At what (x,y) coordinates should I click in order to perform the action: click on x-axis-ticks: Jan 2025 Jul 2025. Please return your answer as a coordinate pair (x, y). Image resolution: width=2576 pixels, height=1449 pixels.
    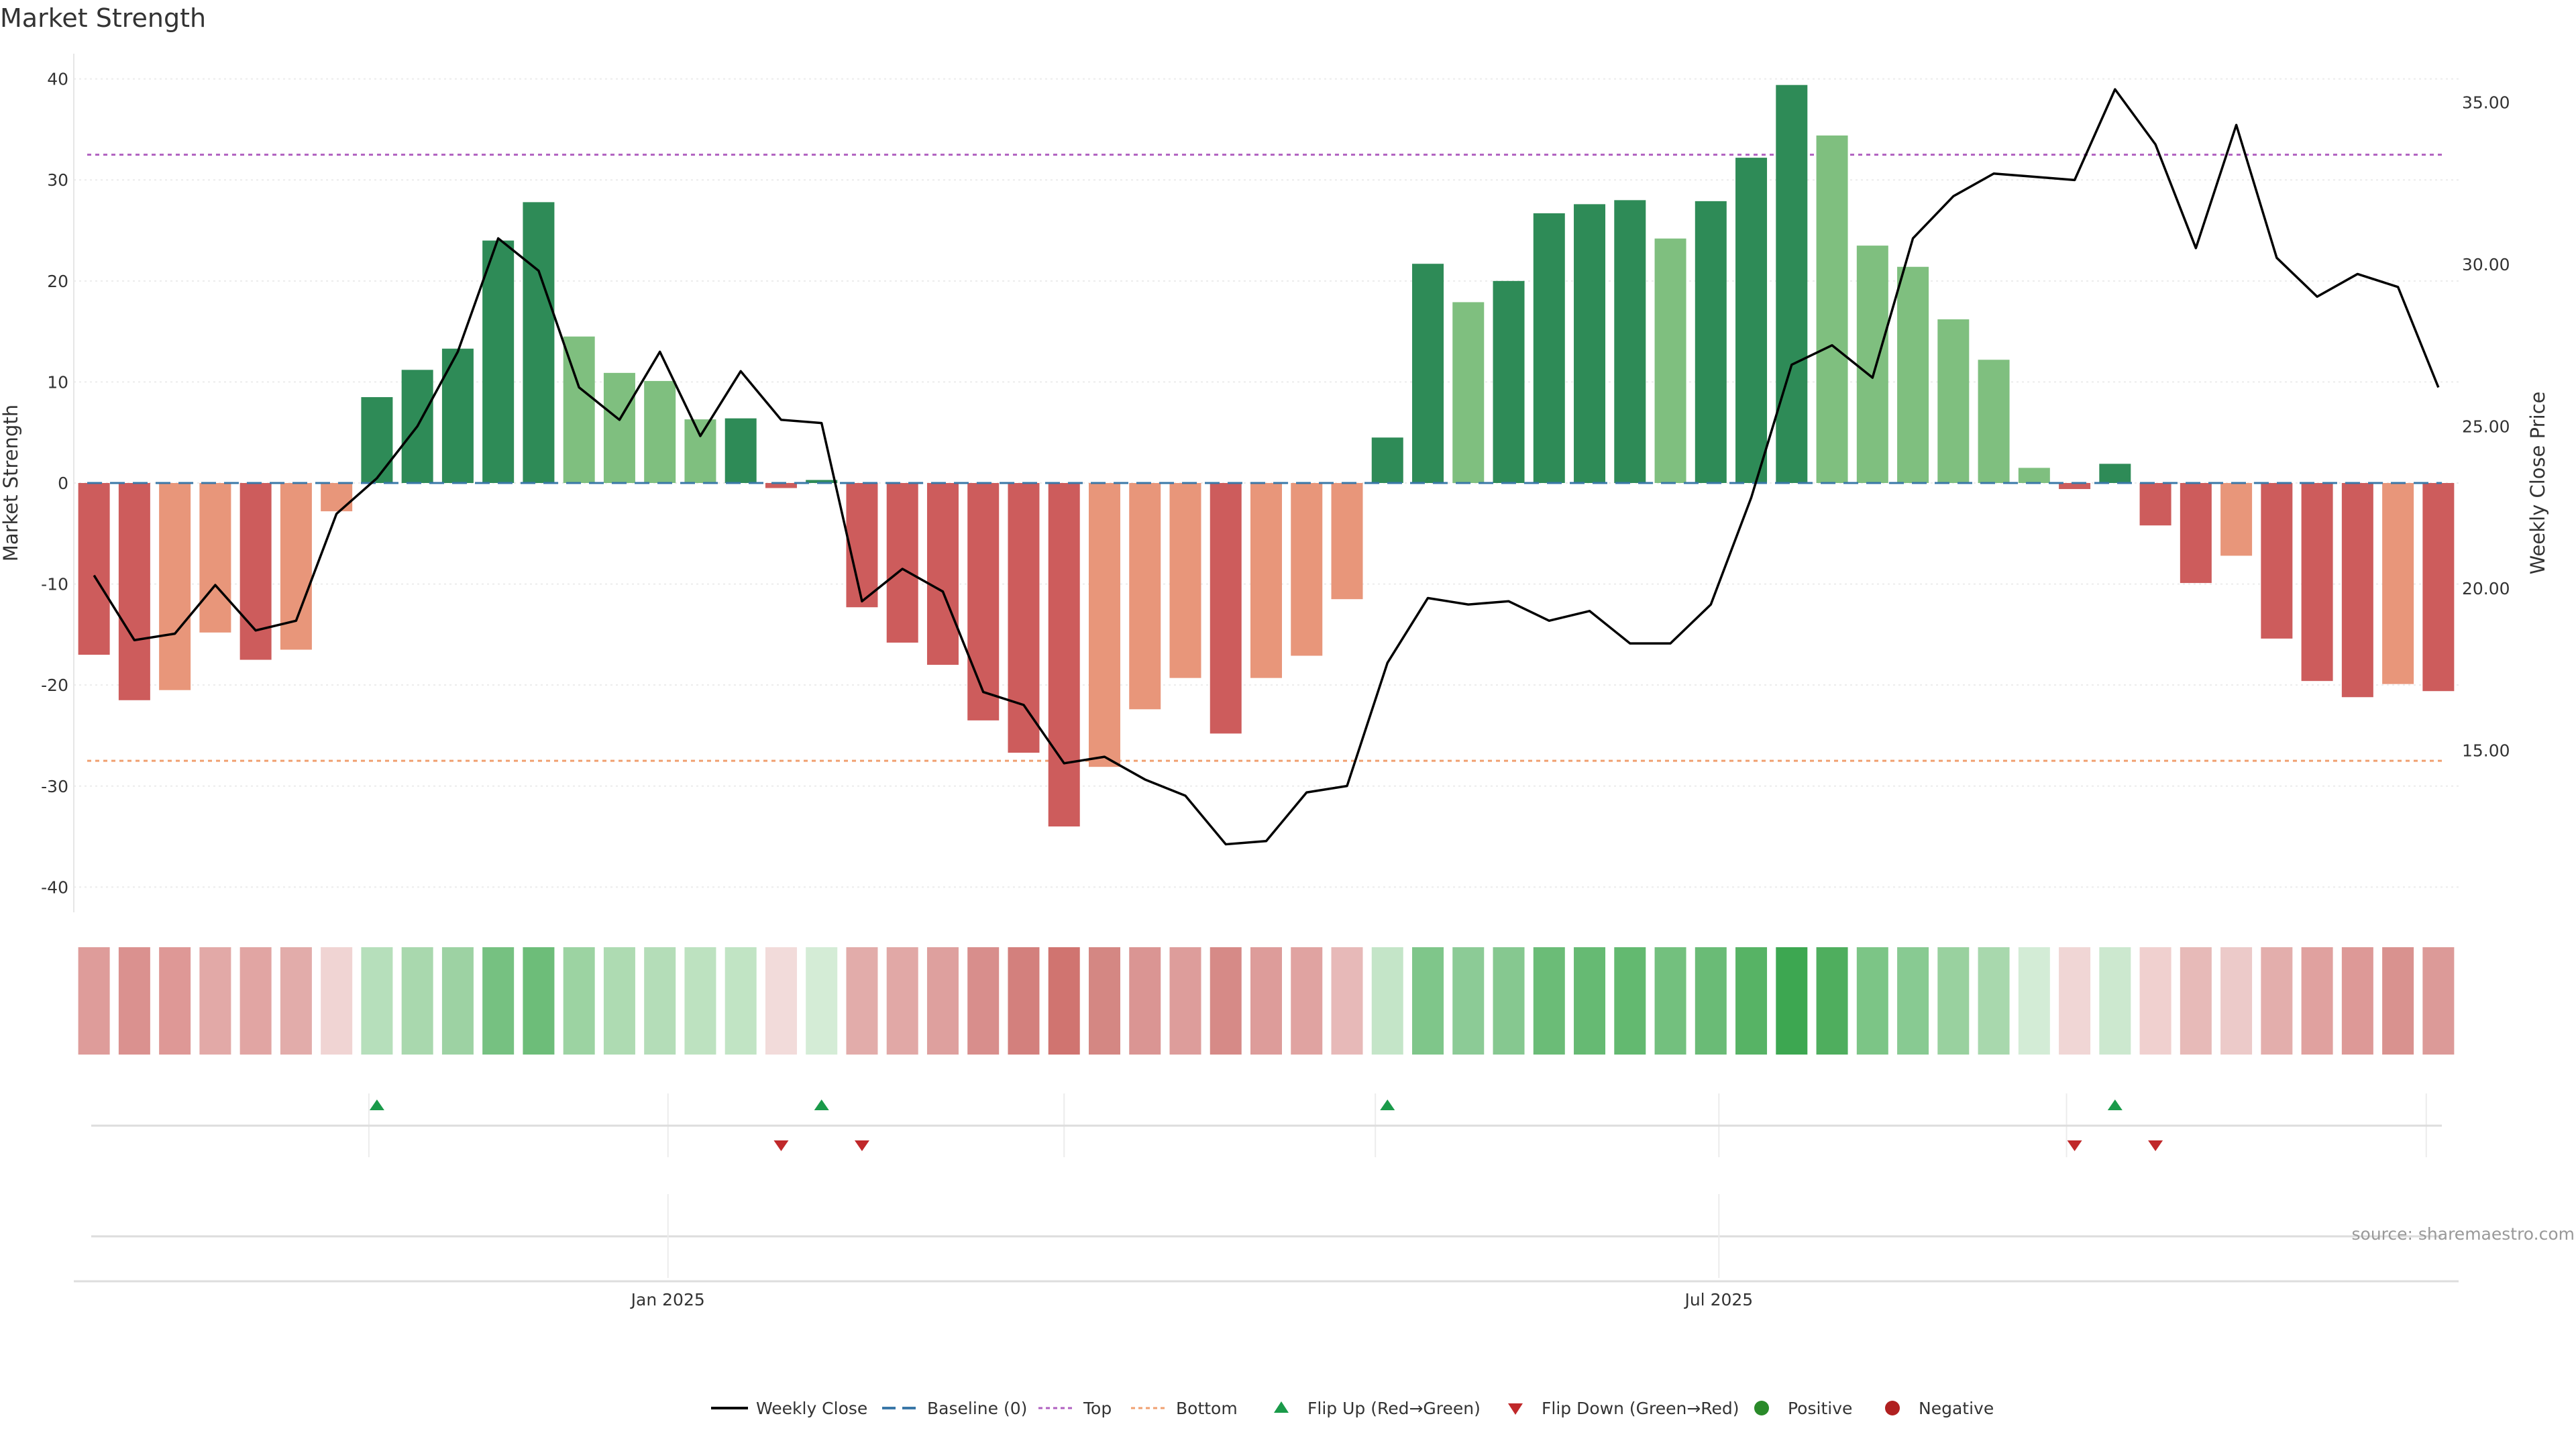
    Looking at the image, I should click on (1266, 1294).